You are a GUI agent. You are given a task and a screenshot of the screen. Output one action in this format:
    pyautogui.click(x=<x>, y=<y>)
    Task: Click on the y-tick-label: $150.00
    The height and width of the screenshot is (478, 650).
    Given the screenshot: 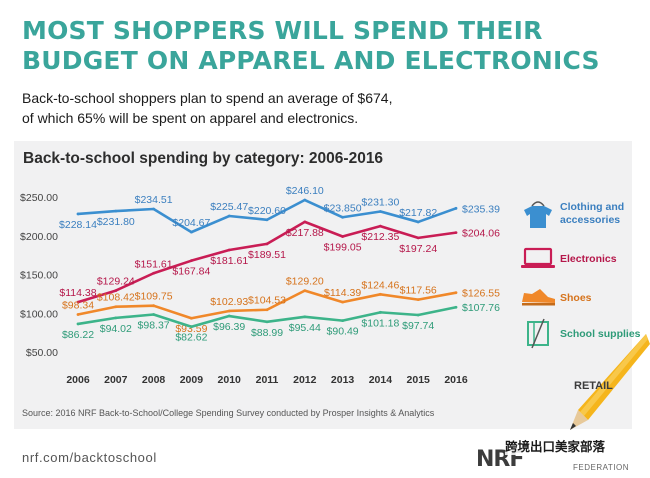 What is the action you would take?
    pyautogui.click(x=39, y=276)
    